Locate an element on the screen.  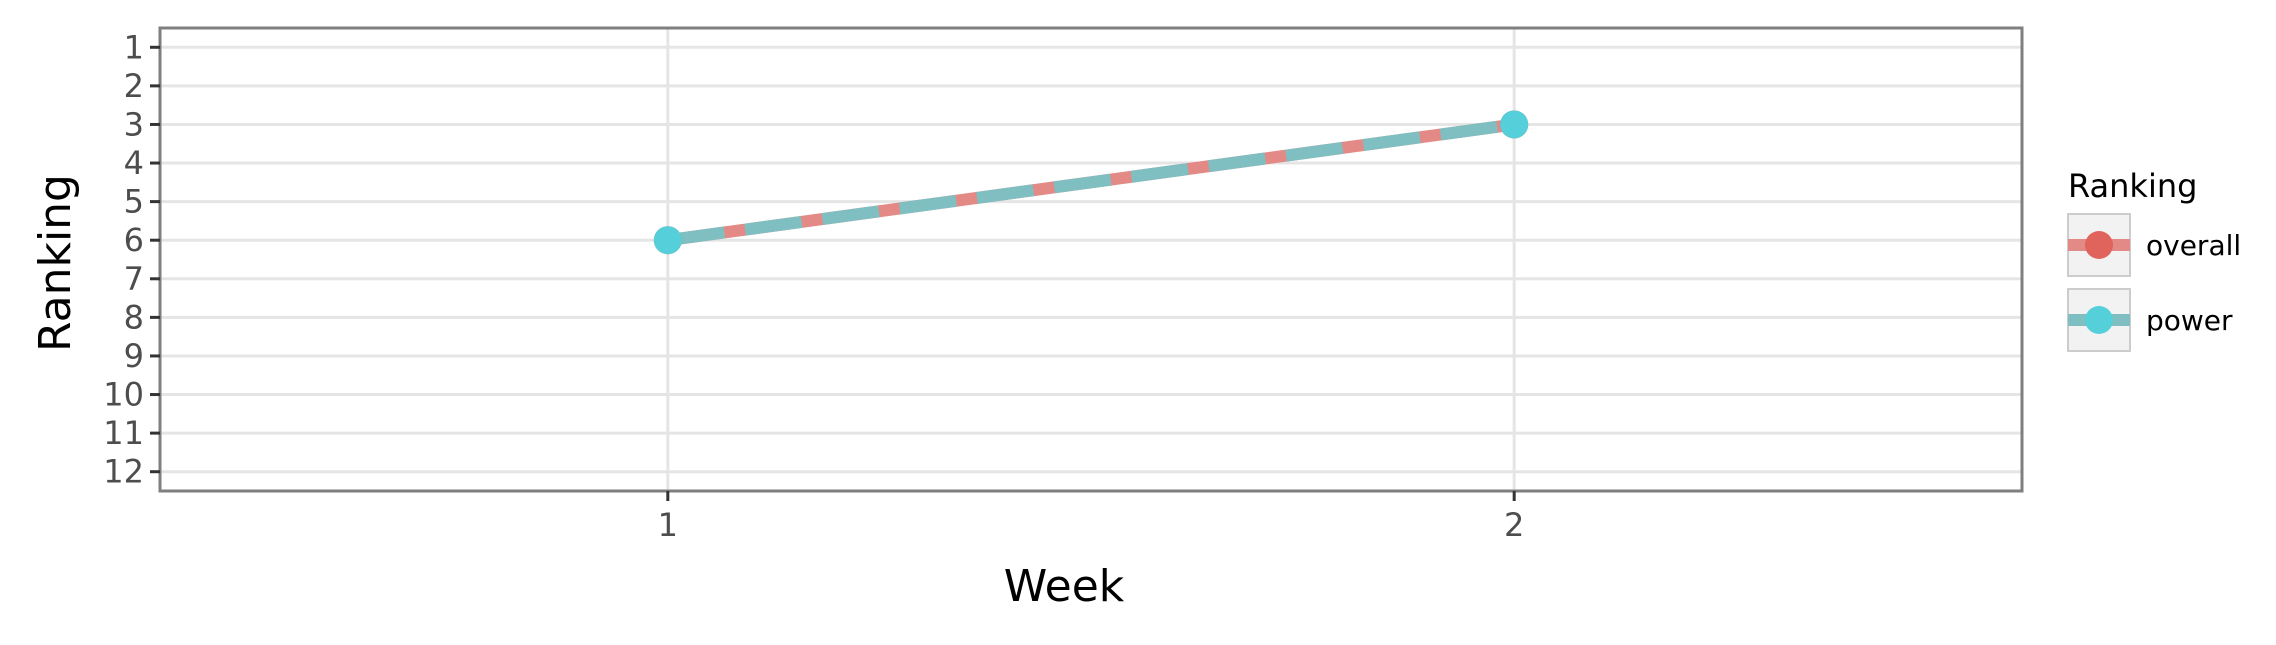
legend: Ranking overall power is located at coordinates (2154, 259).